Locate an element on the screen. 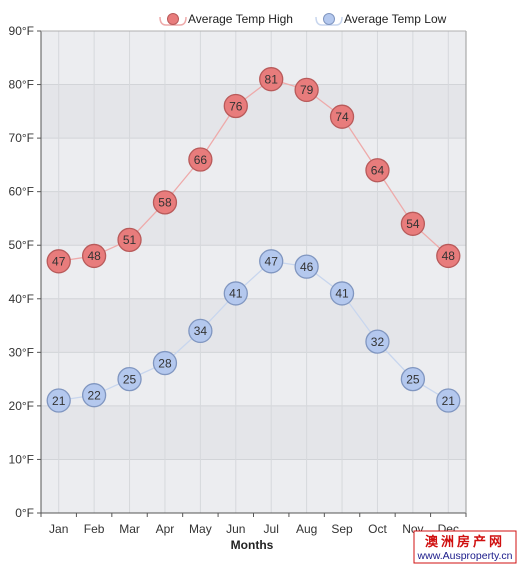  x-tick-label: Feb is located at coordinates (94, 529).